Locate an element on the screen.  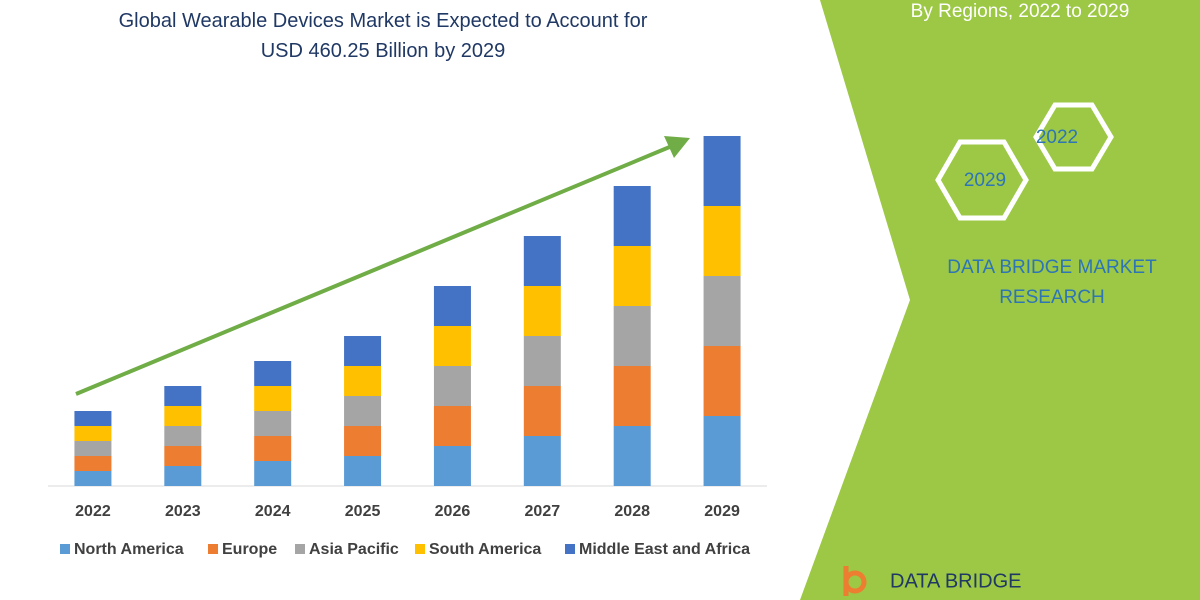
hexagon-label: 2029 is located at coordinates (985, 180).